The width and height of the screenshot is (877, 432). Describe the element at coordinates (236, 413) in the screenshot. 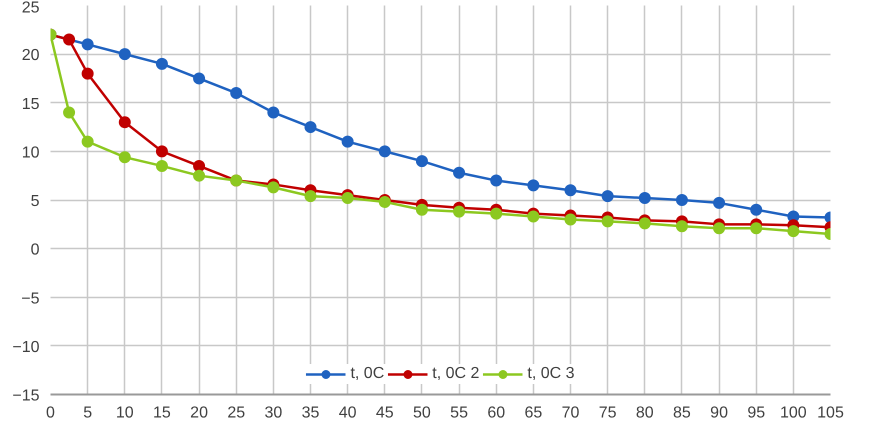

I see `x-tick-label: 25` at that location.